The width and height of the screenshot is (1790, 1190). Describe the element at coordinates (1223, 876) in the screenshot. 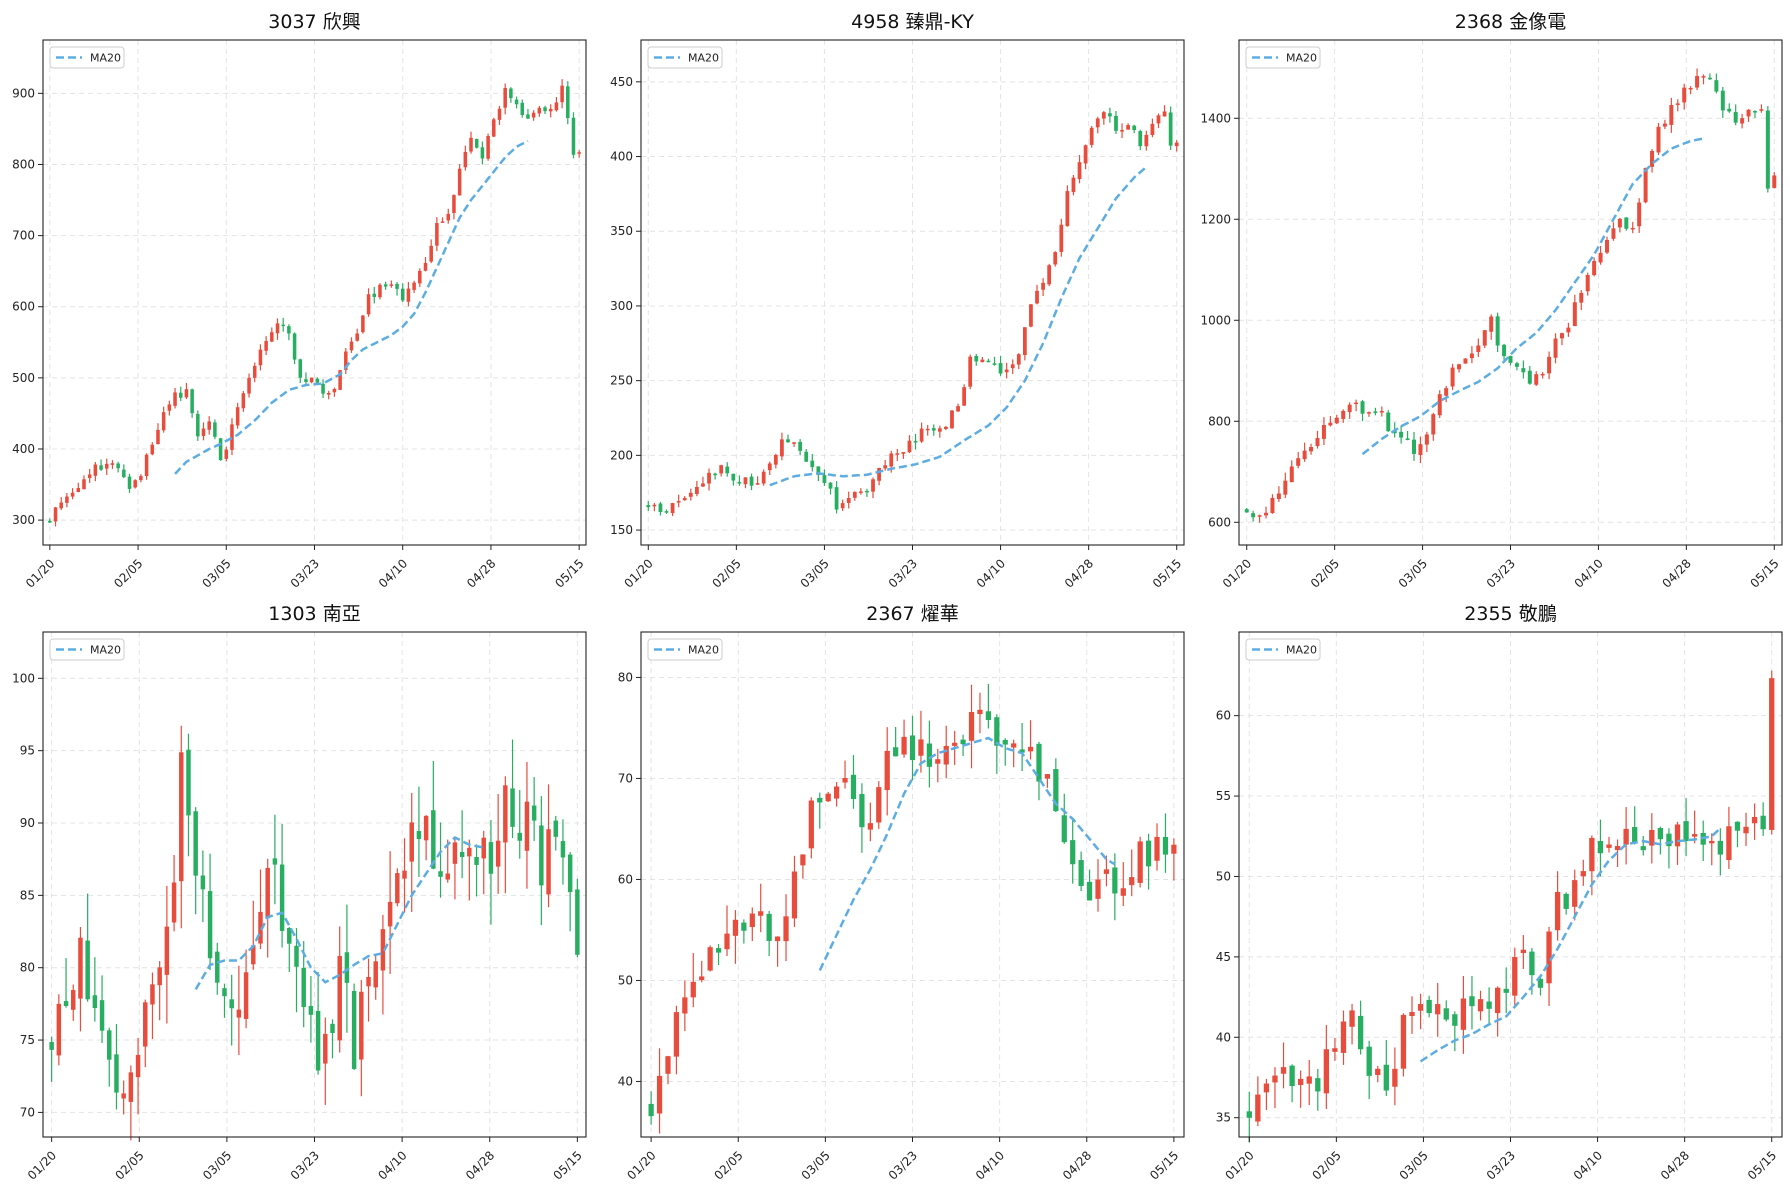

I see `y-tick-label: 50` at that location.